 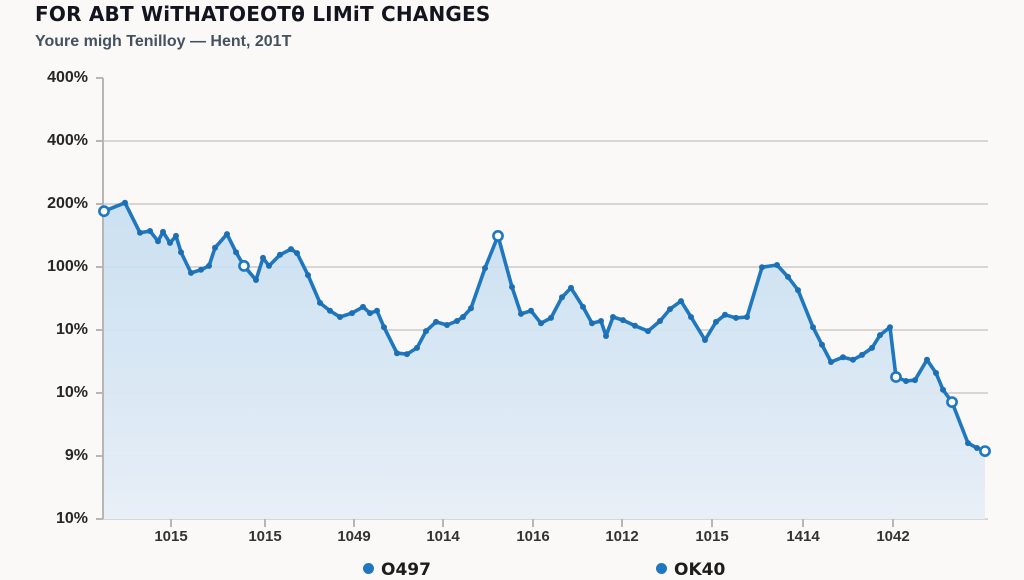 I want to click on chart-title: FOR ABT WiTHATOEOTθ LIMiT CHANGES, so click(x=263, y=14).